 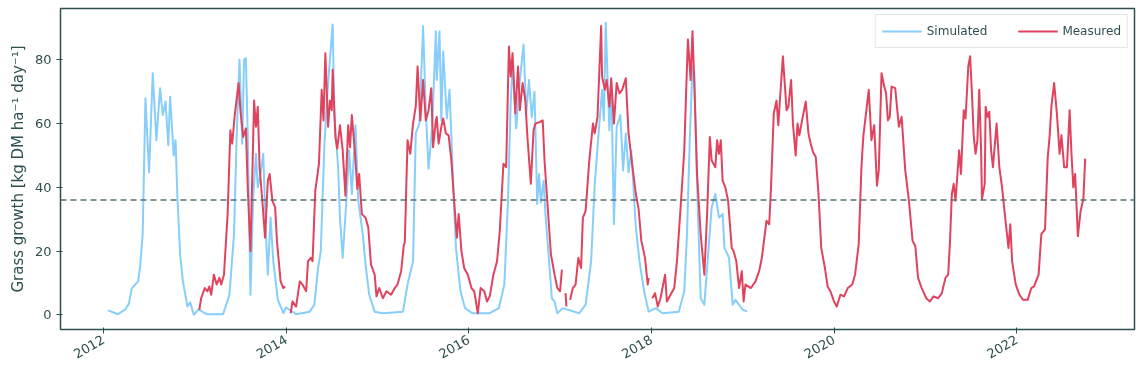 I want to click on legend-label: Measured, so click(x=1091, y=31).